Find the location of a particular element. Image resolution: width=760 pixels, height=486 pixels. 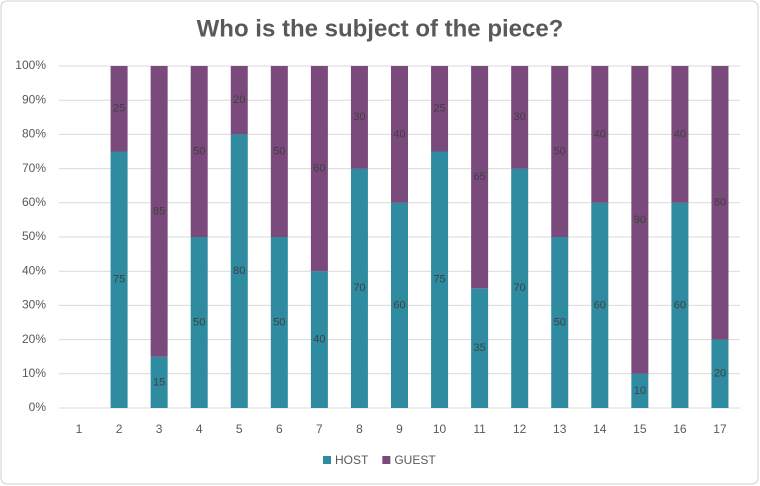

y-tick-label: 0% is located at coordinates (38, 407).